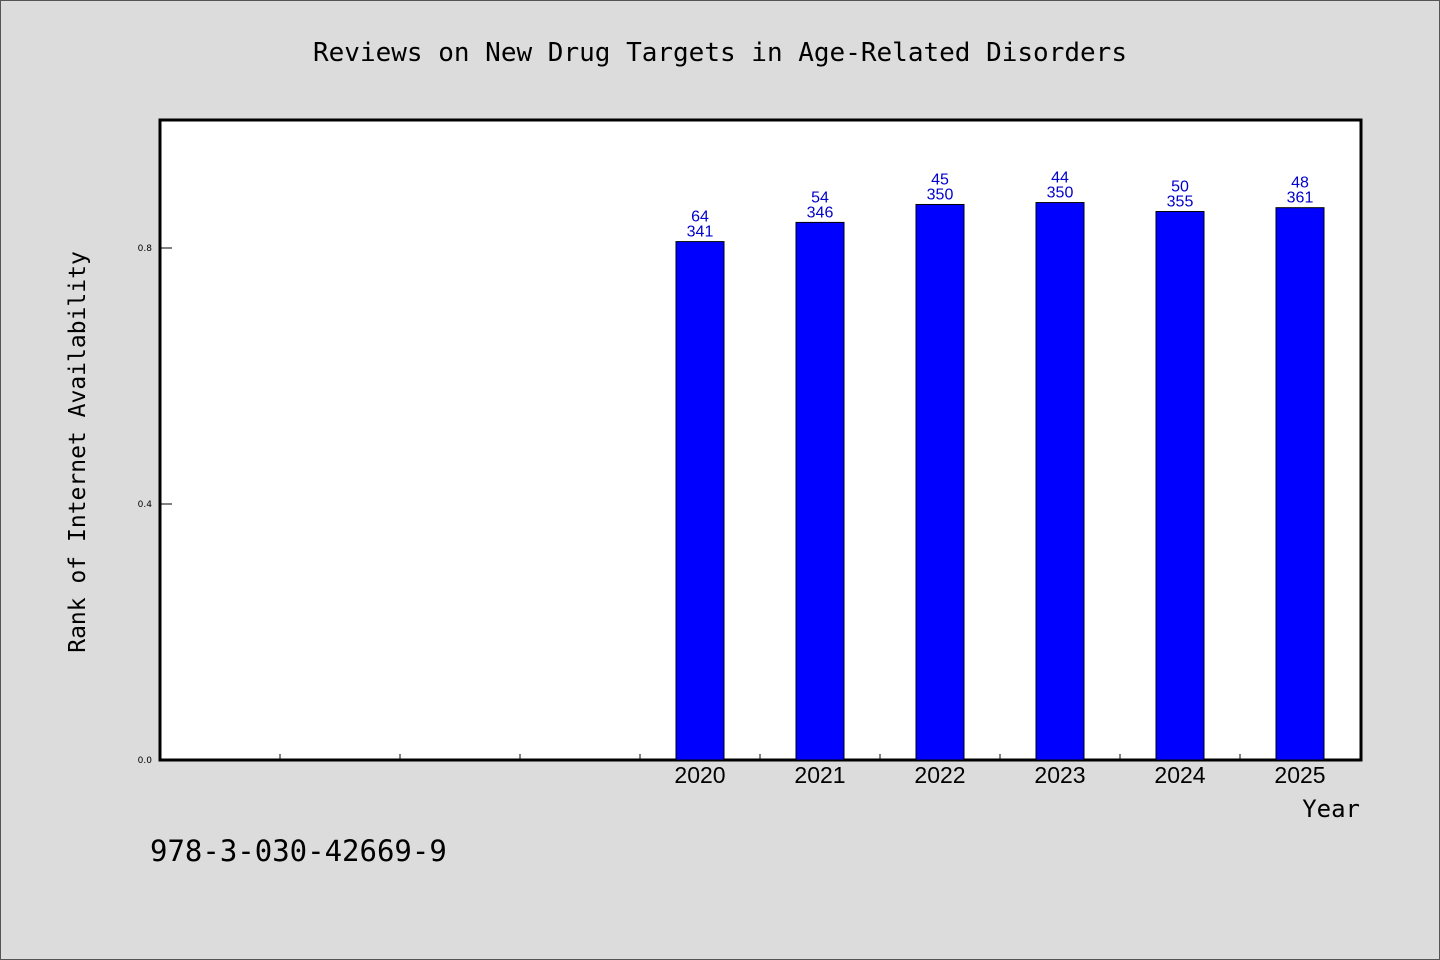 The image size is (1440, 960). Describe the element at coordinates (940, 179) in the screenshot. I see `bar-label-top-2022: 45` at that location.